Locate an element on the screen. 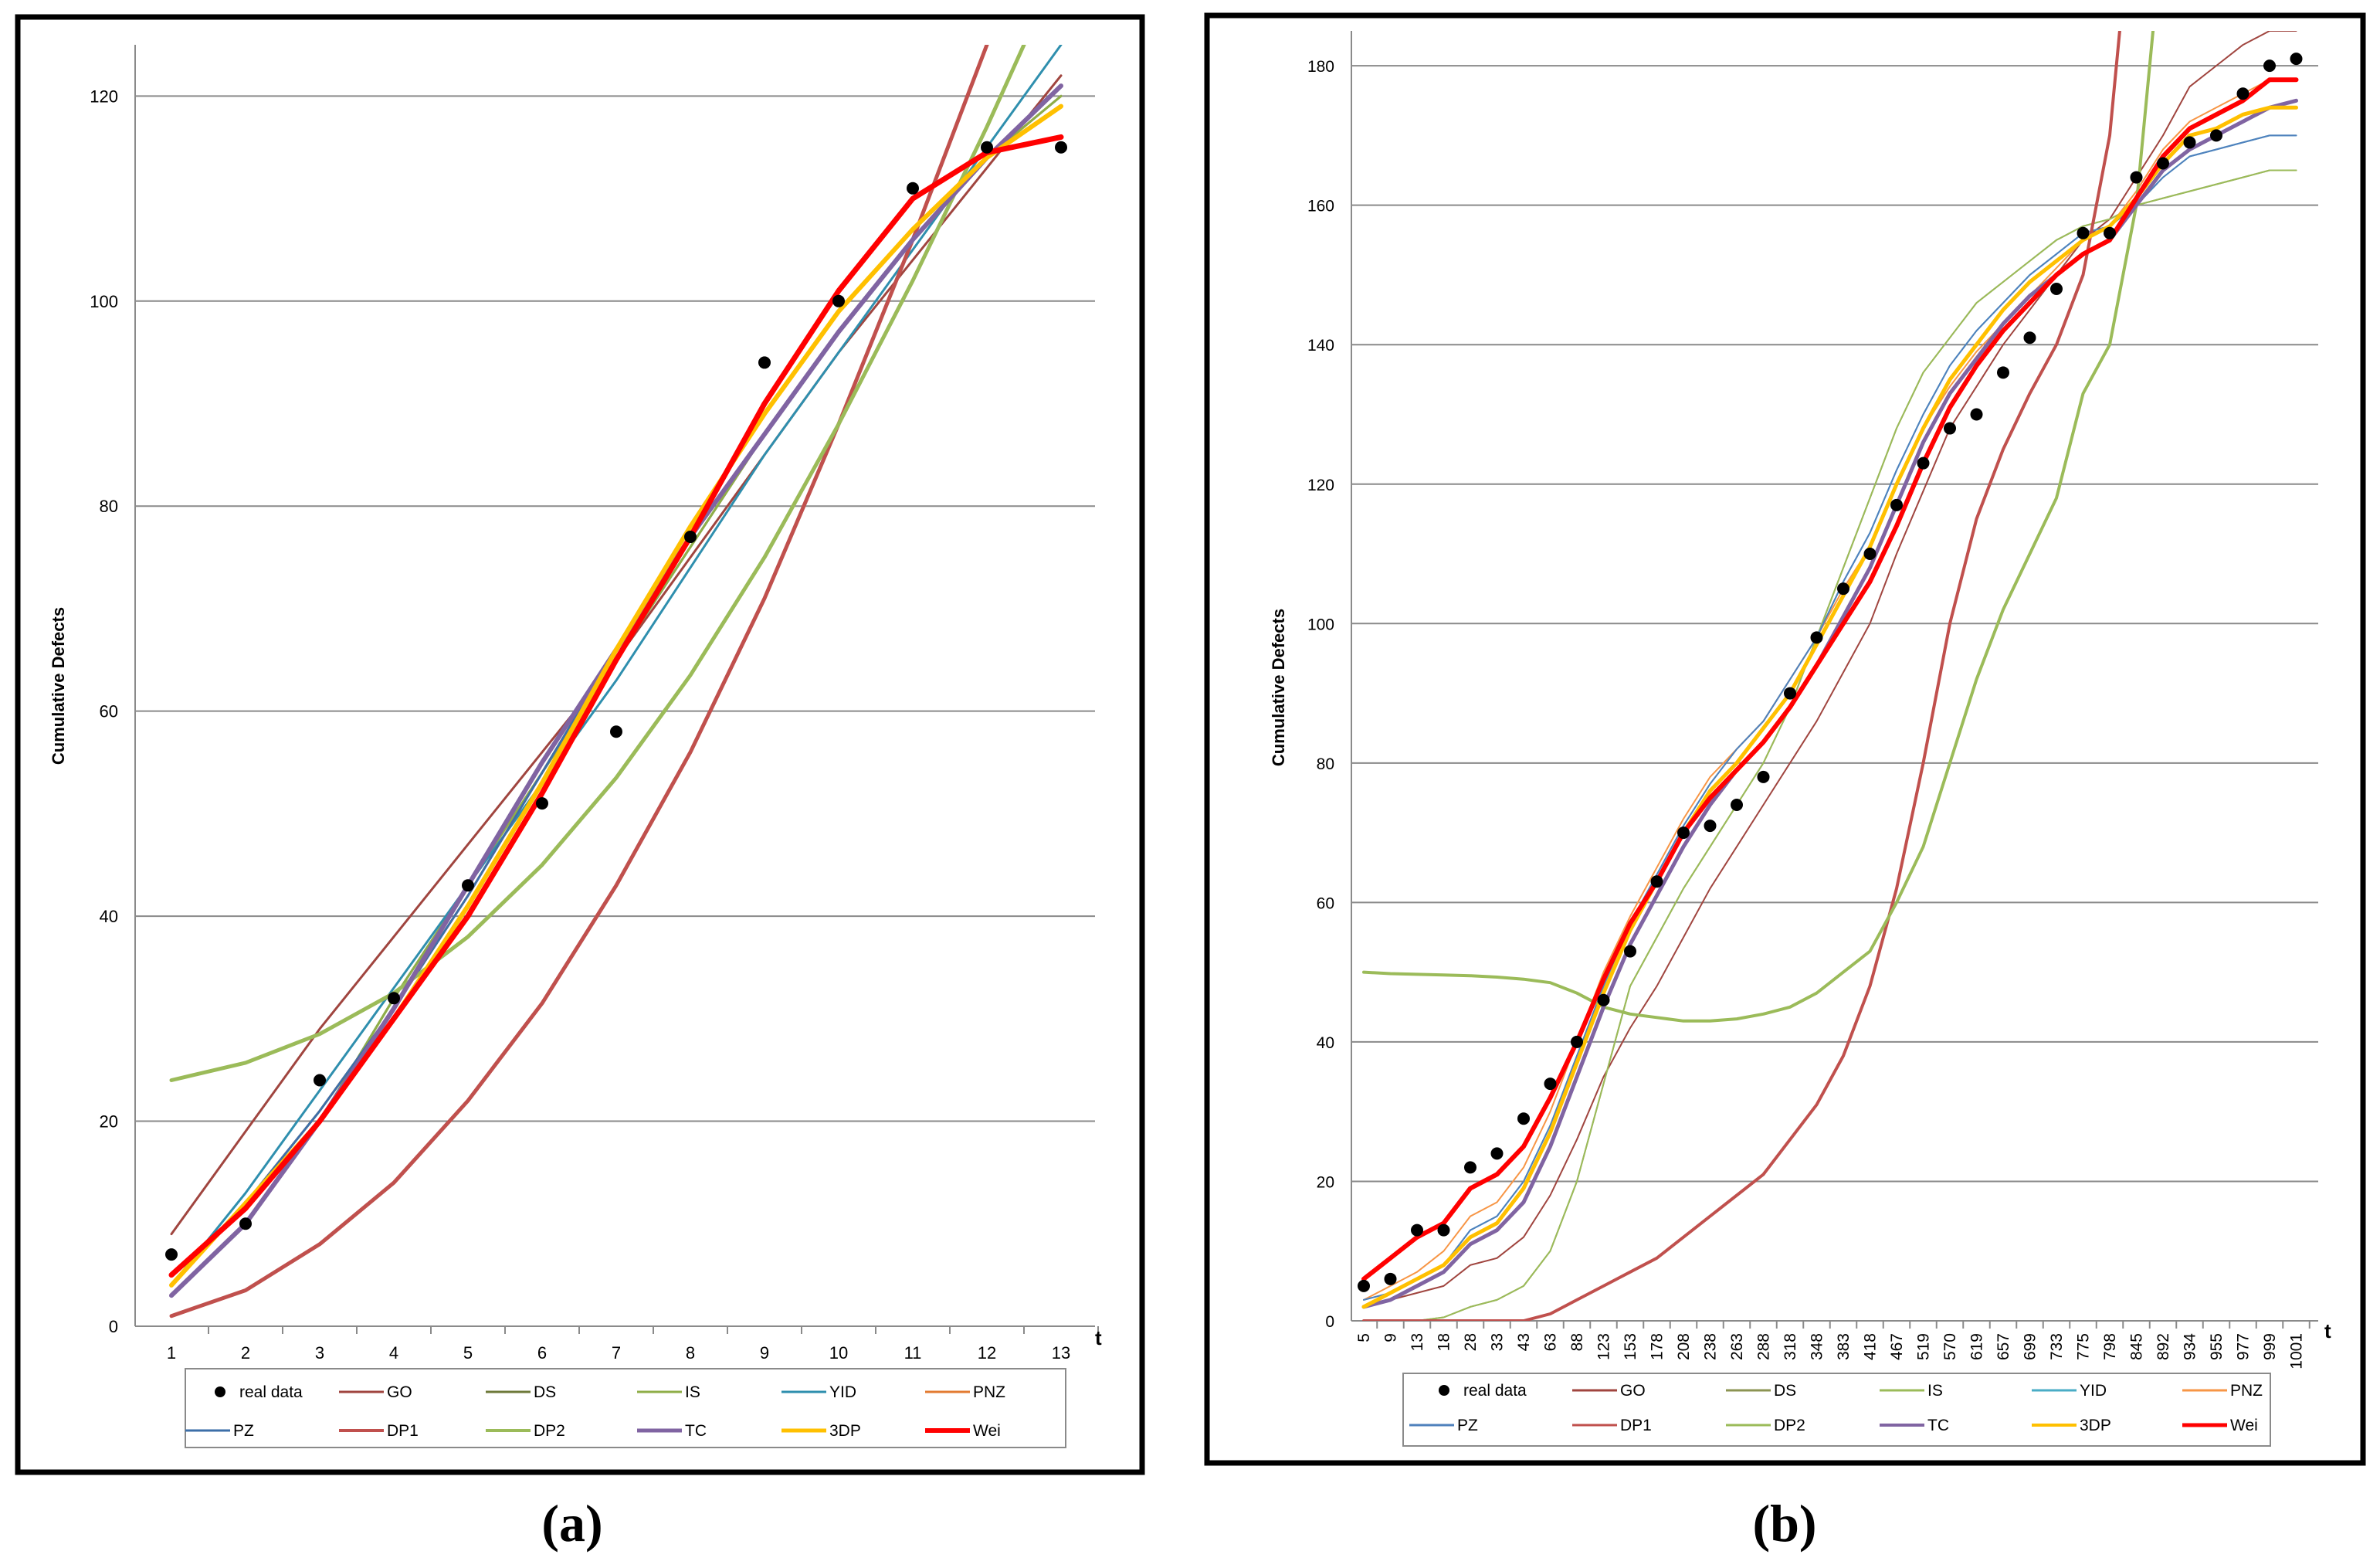 This screenshot has width=2380, height=1568. x-tick-label: 892 is located at coordinates (2163, 1347).